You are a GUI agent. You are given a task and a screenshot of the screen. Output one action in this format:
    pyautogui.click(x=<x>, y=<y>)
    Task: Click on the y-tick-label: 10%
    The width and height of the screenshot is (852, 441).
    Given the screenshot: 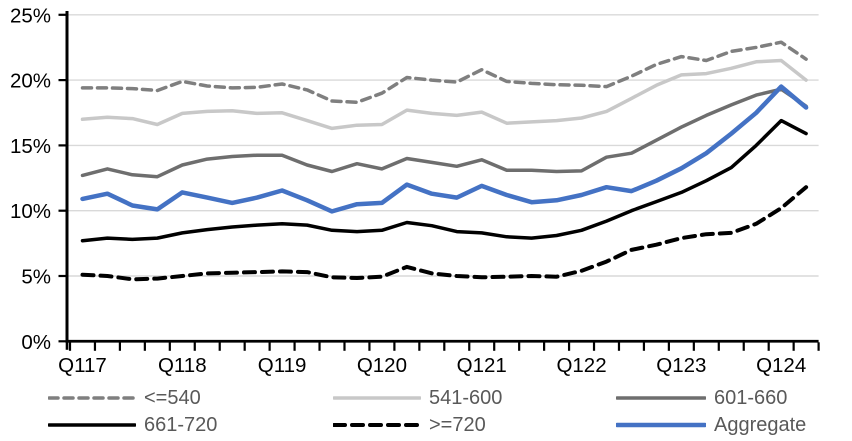 What is the action you would take?
    pyautogui.click(x=30, y=211)
    